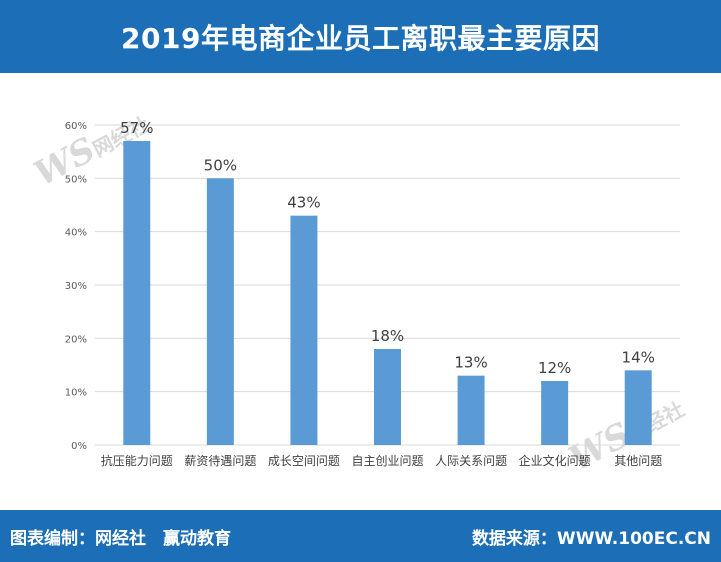 Image resolution: width=721 pixels, height=562 pixels. I want to click on y-tick-label: 0%, so click(79, 446).